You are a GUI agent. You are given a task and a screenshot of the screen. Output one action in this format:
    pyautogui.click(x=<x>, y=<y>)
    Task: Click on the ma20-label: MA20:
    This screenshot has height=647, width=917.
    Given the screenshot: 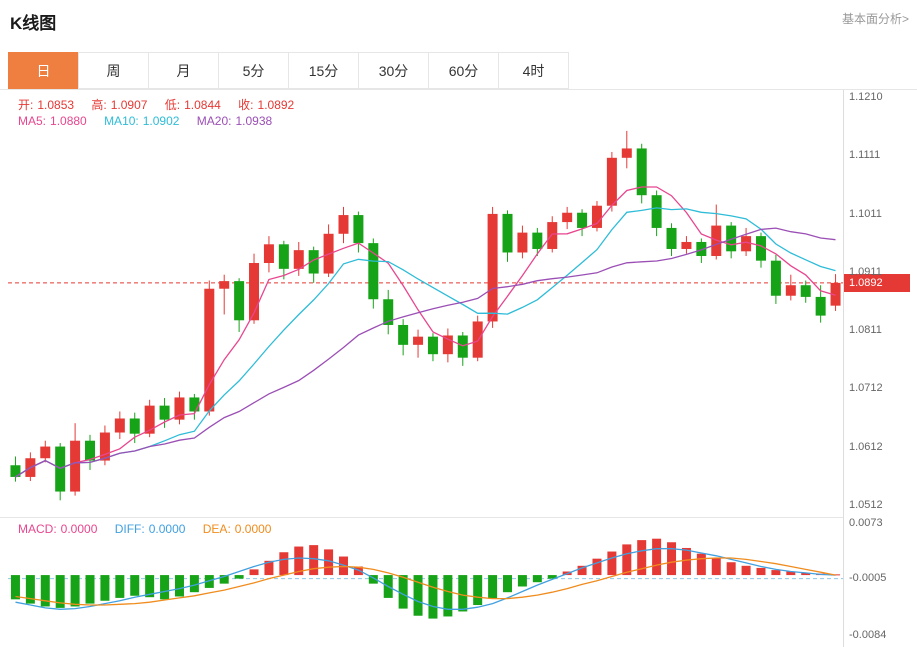 What is the action you would take?
    pyautogui.click(x=214, y=121)
    